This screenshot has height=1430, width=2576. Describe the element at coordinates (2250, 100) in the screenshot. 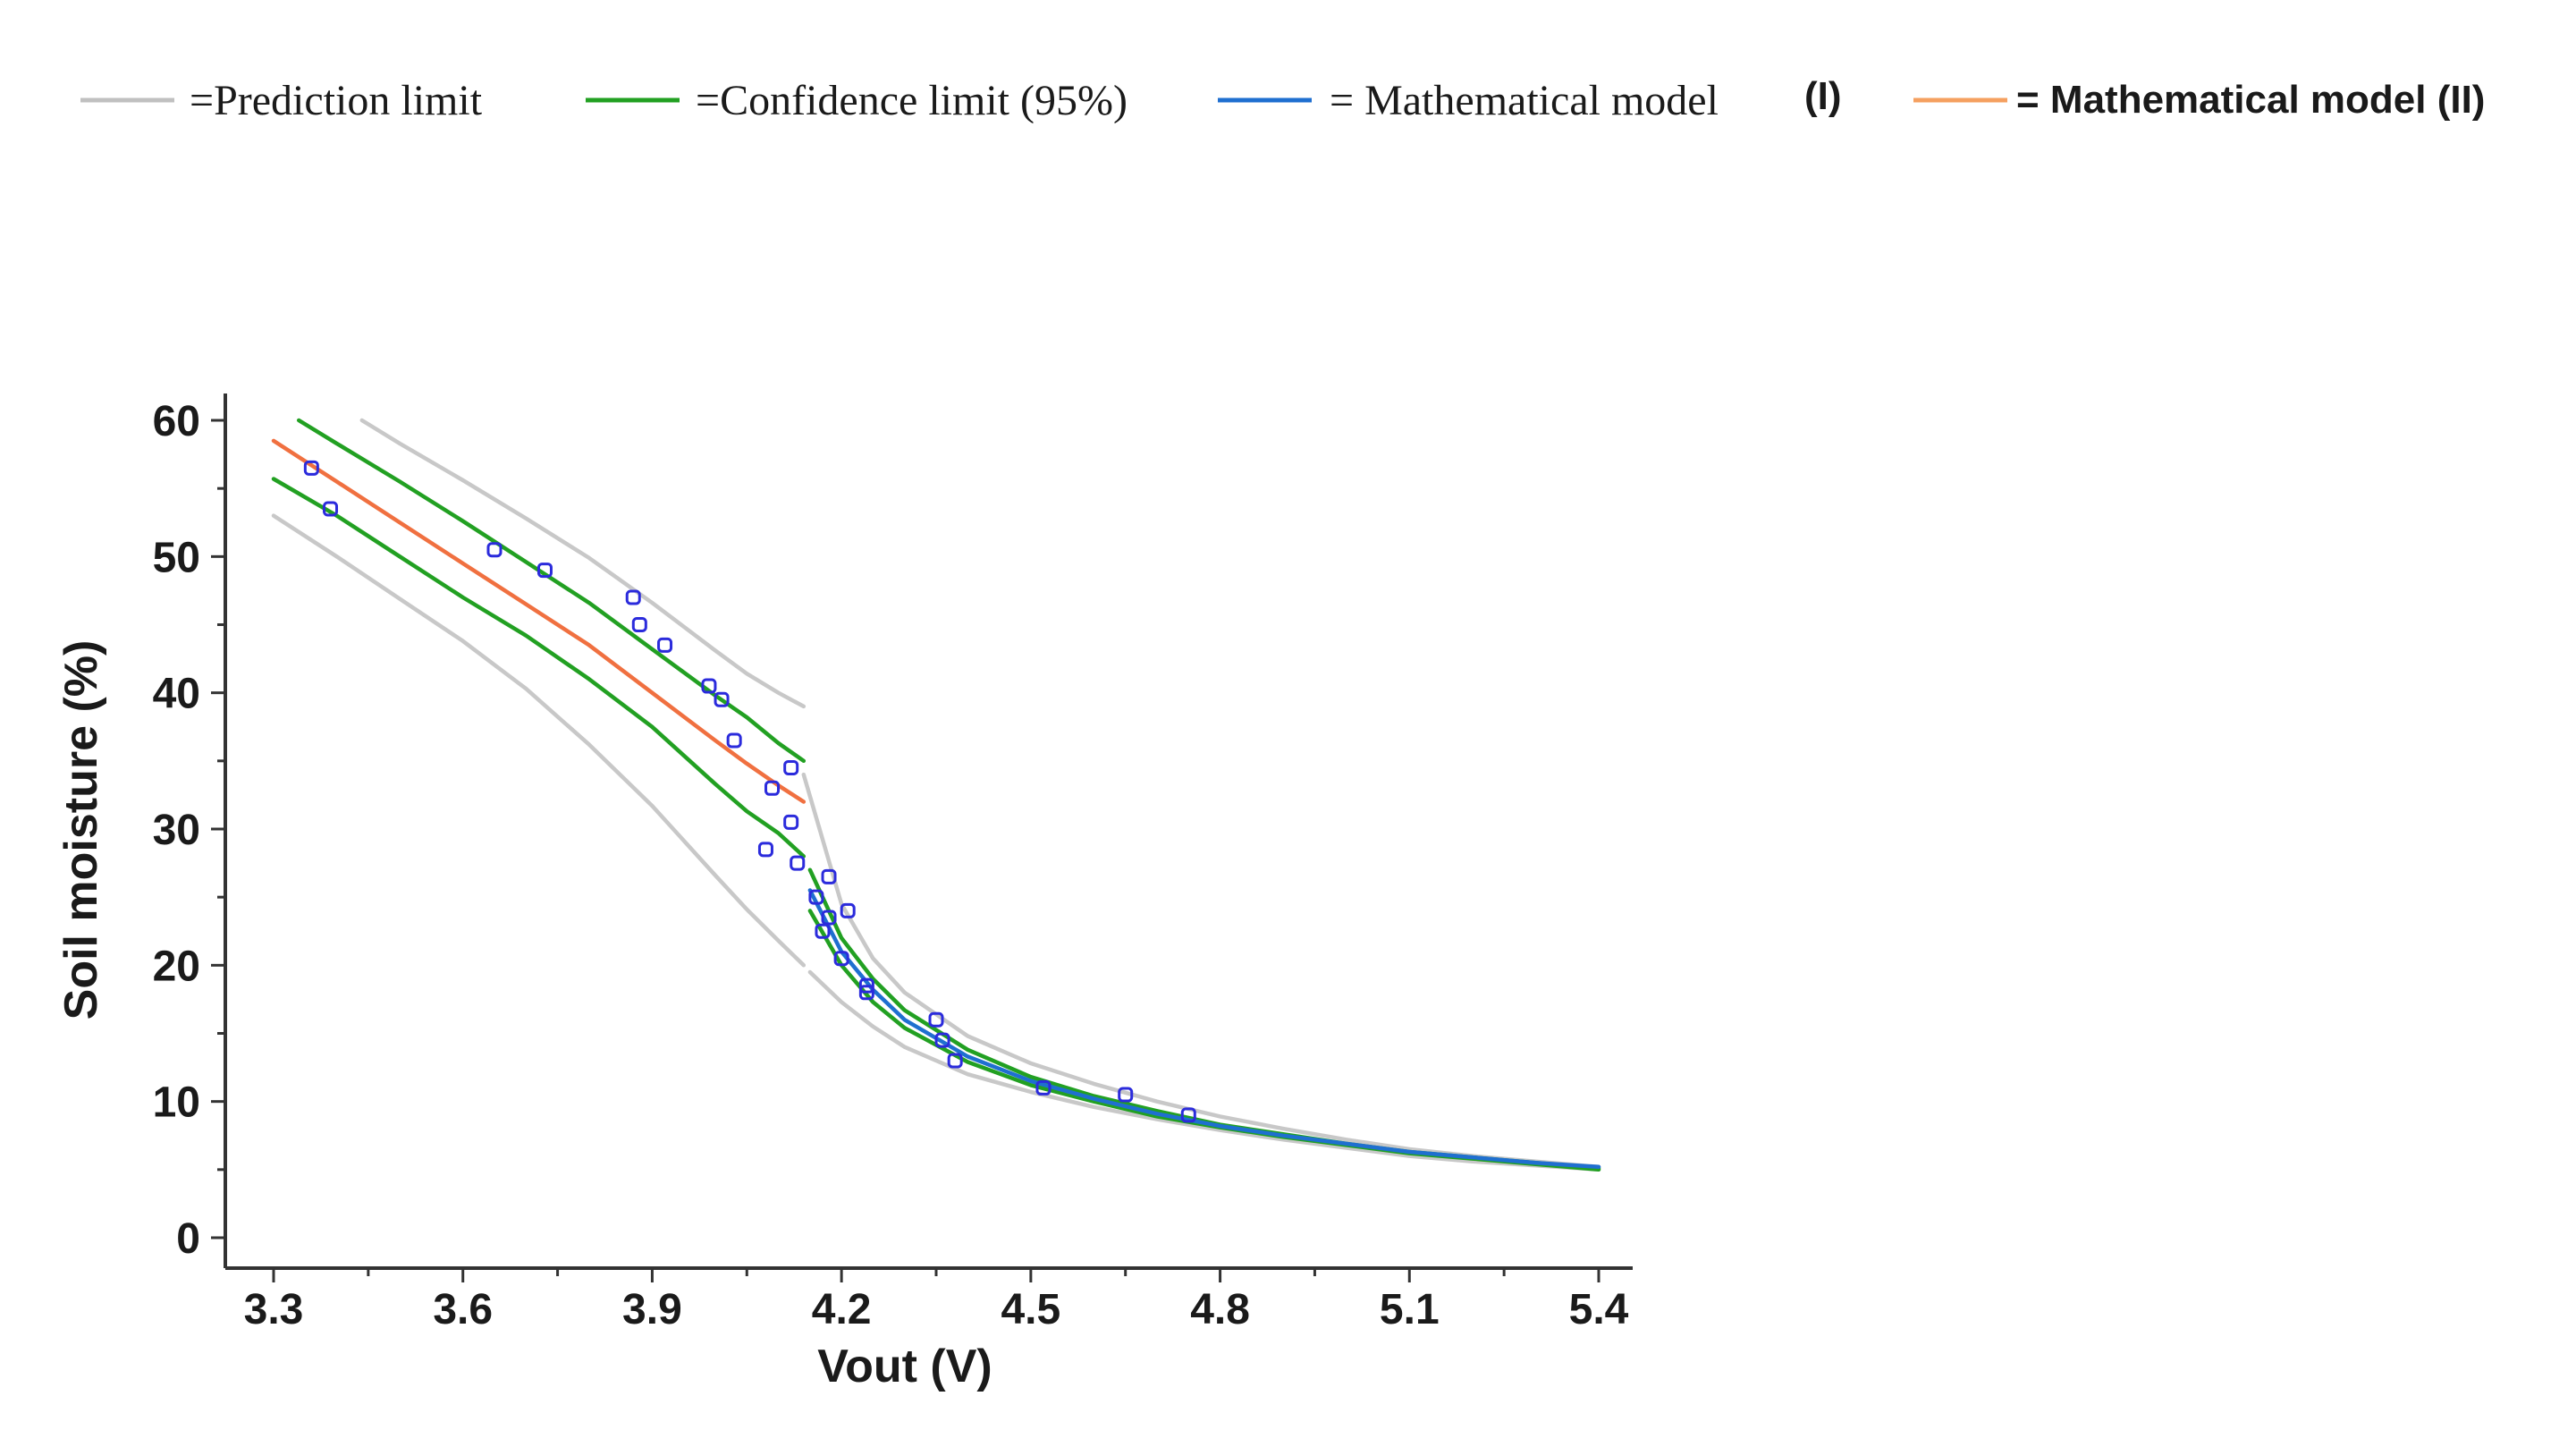

I see `legend-label-model2: = Mathematical model (II)` at that location.